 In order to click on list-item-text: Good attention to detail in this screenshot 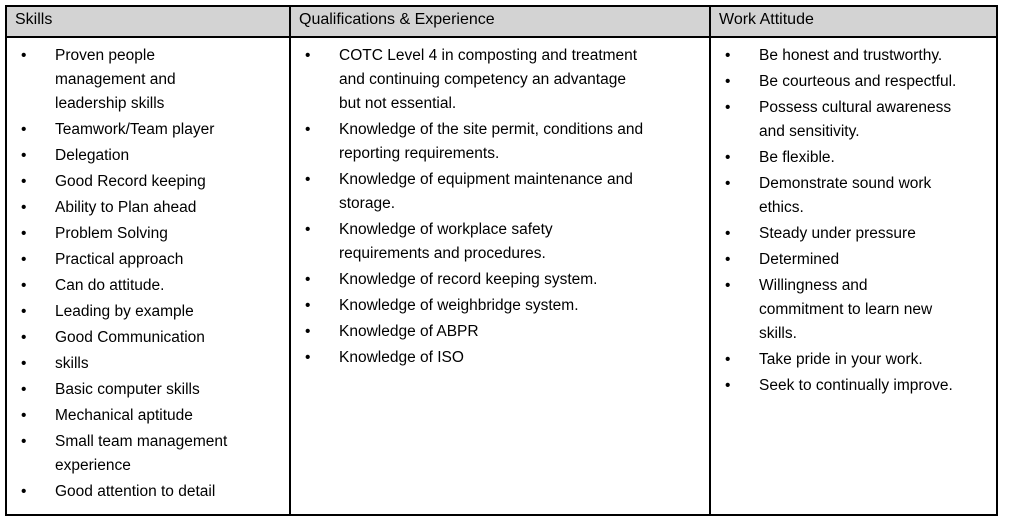, I will do `click(135, 491)`.